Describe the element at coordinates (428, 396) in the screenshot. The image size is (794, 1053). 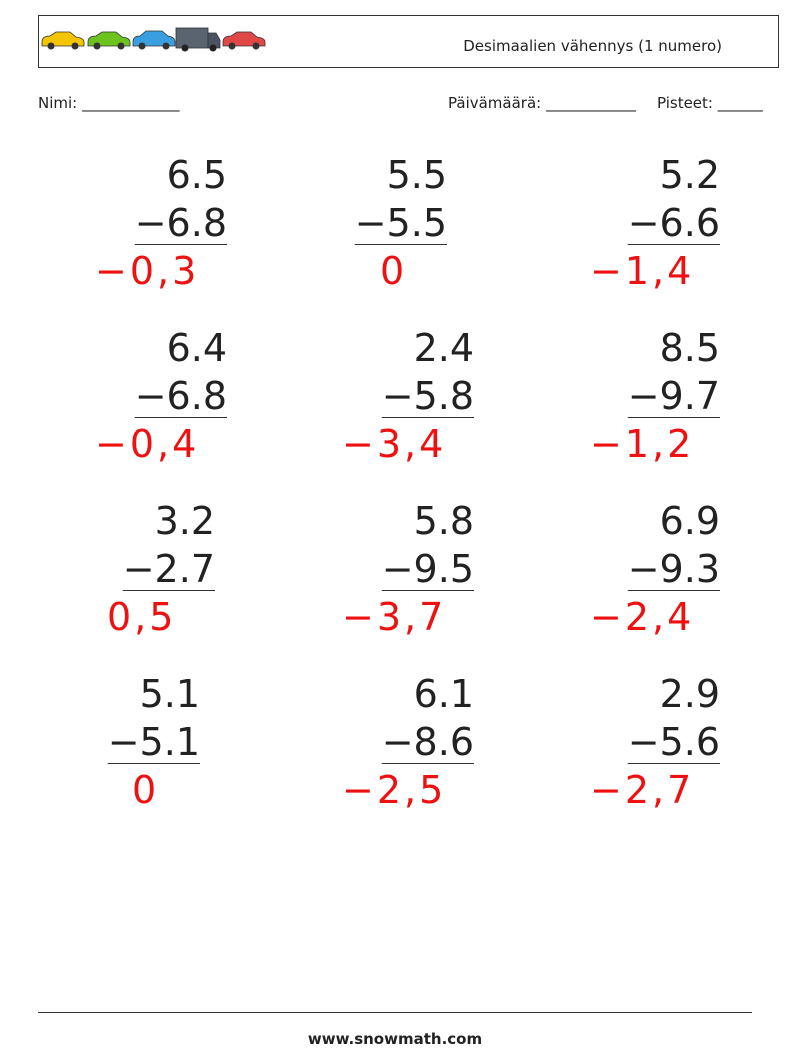
I see `subtrahend: −5.8` at that location.